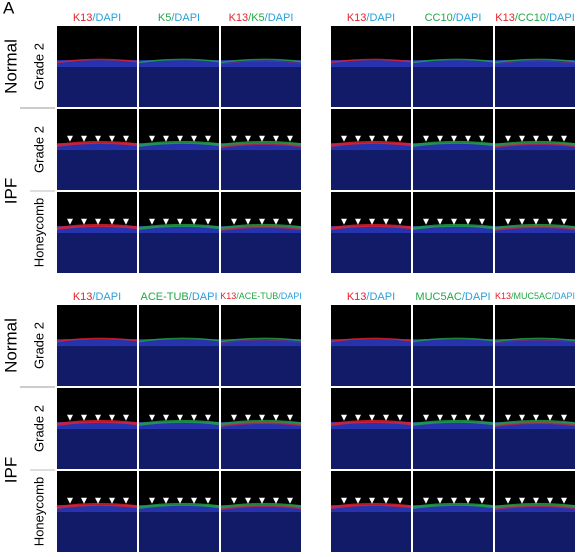  Describe the element at coordinates (261, 18) in the screenshot. I see `column-header: K13/K5/DAPI` at that location.